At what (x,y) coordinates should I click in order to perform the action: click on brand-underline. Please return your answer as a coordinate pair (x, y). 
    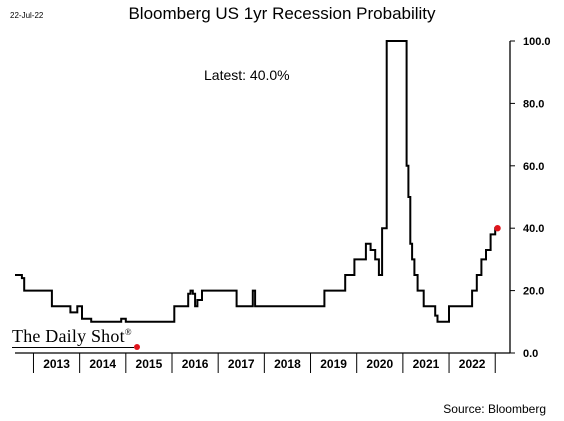
    Looking at the image, I should click on (73, 347).